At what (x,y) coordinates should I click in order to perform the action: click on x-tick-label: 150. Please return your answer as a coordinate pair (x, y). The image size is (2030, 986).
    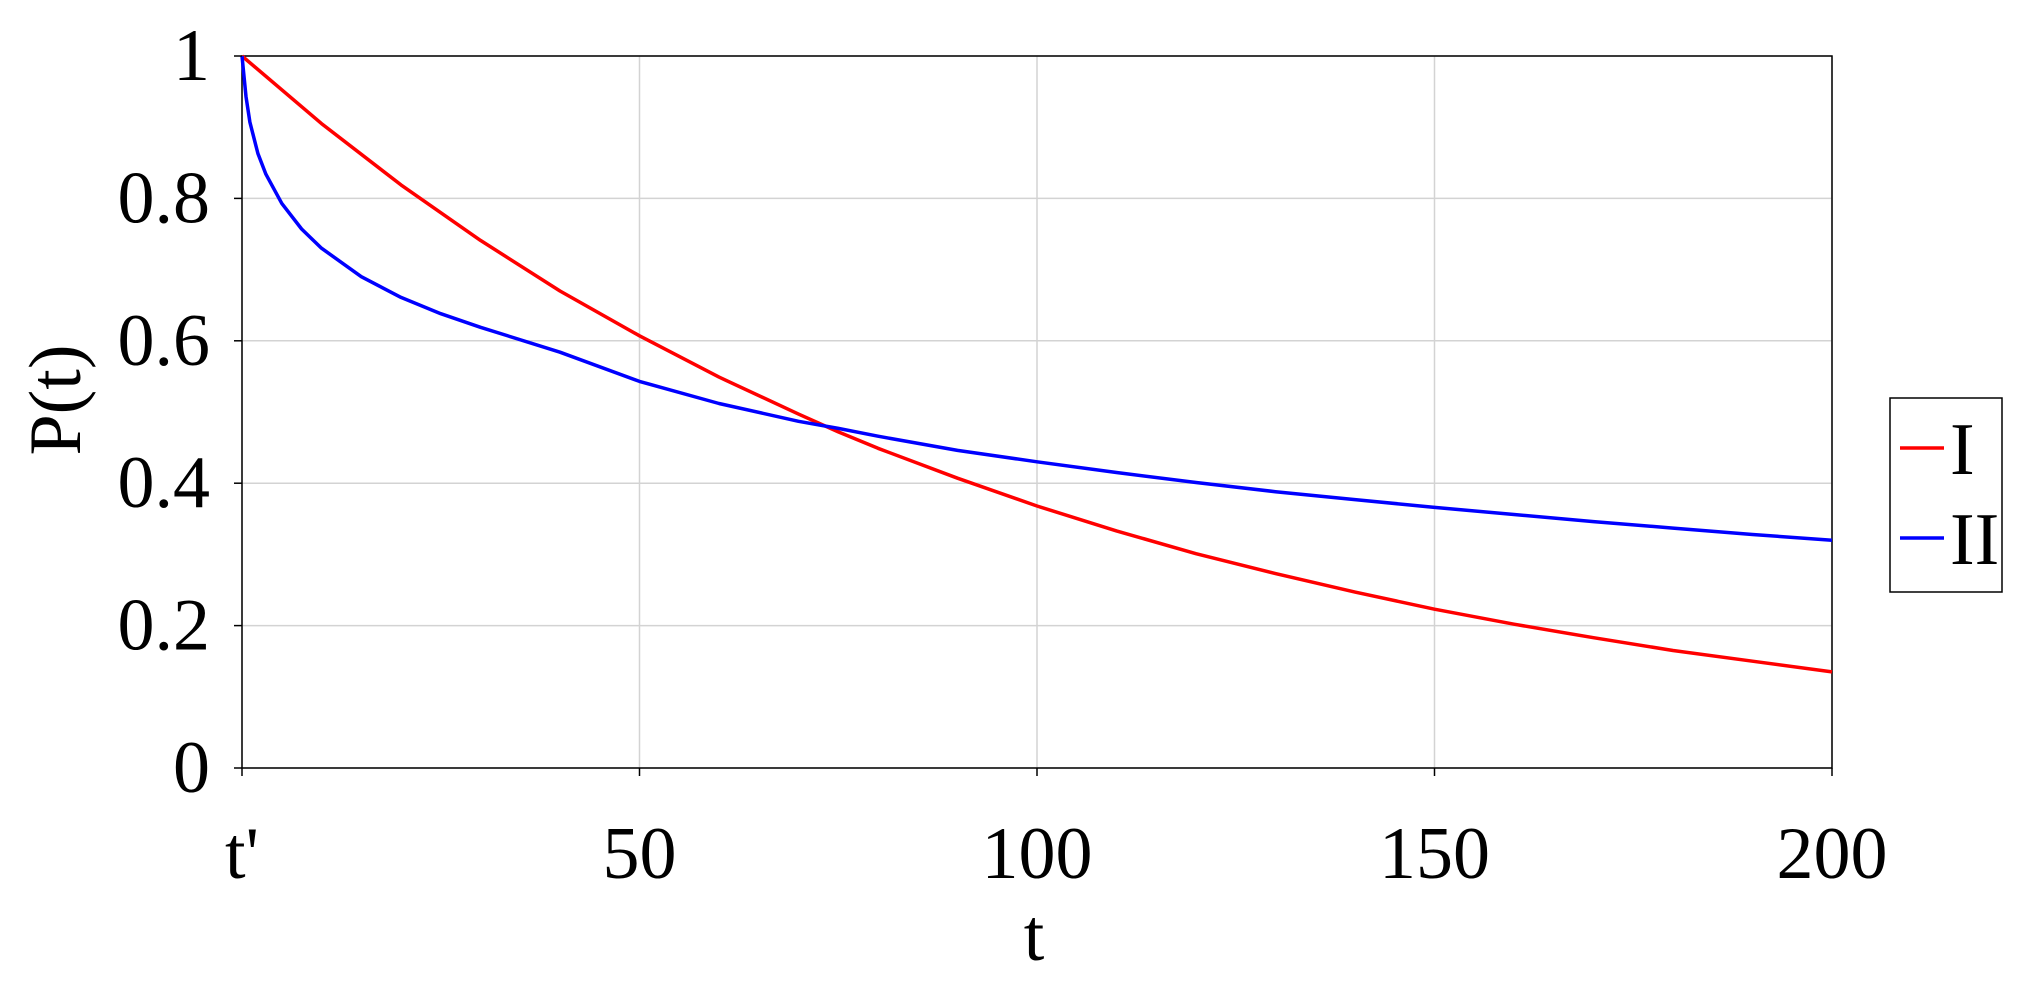
    Looking at the image, I should click on (1434, 854).